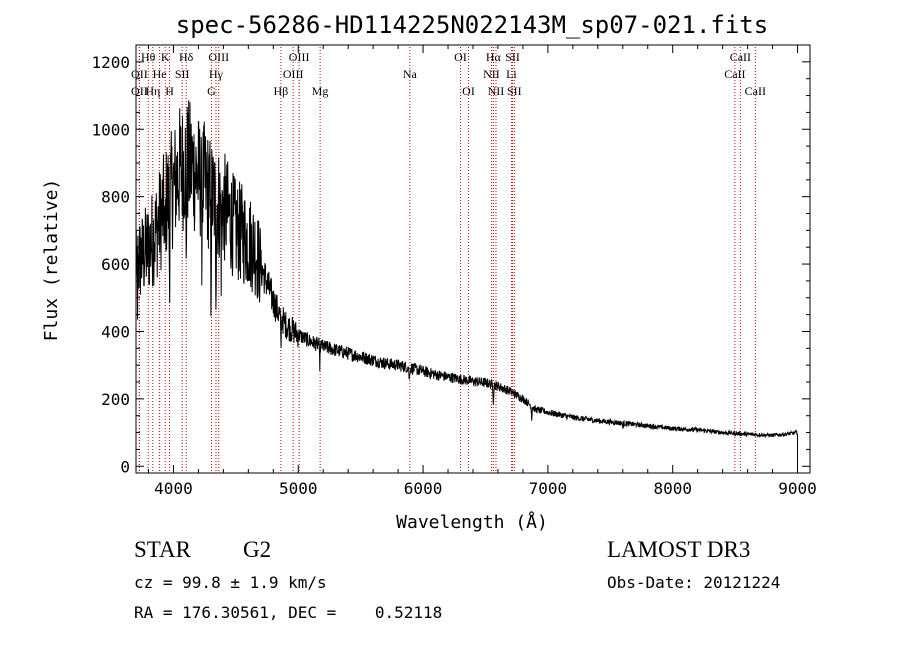 The image size is (900, 649). I want to click on y-tick-label: 800, so click(115, 197).